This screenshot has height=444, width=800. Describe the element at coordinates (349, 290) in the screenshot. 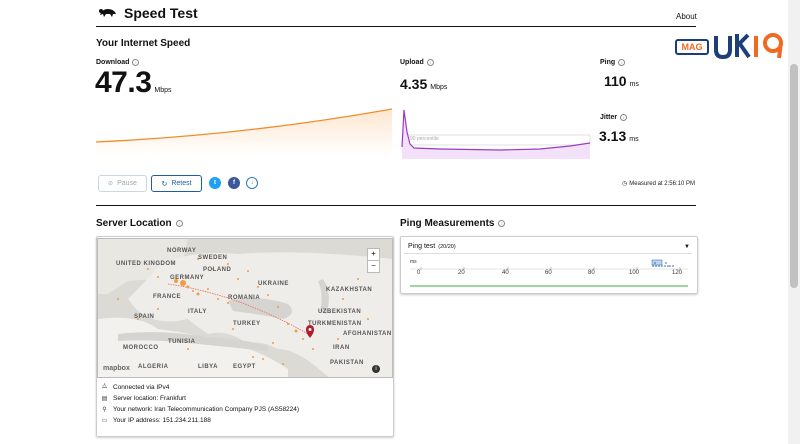

I see `map-label-kazakhstan: KAZAKHSTAN` at that location.